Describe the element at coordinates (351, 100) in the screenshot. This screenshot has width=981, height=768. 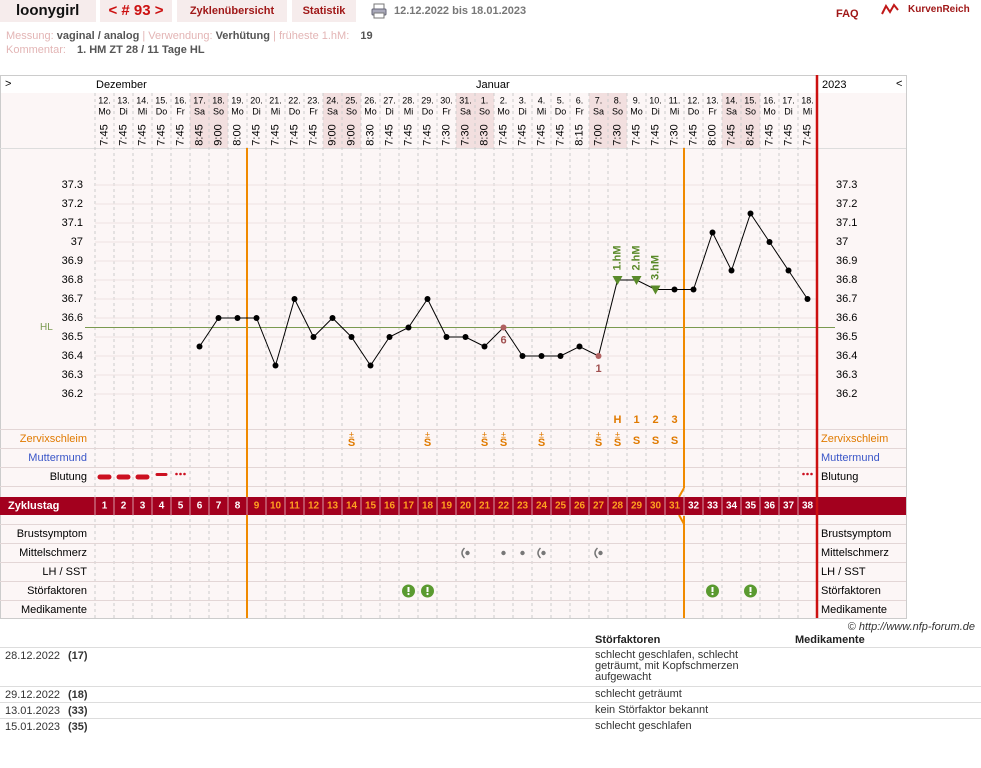
I see `date-label: 25.` at that location.